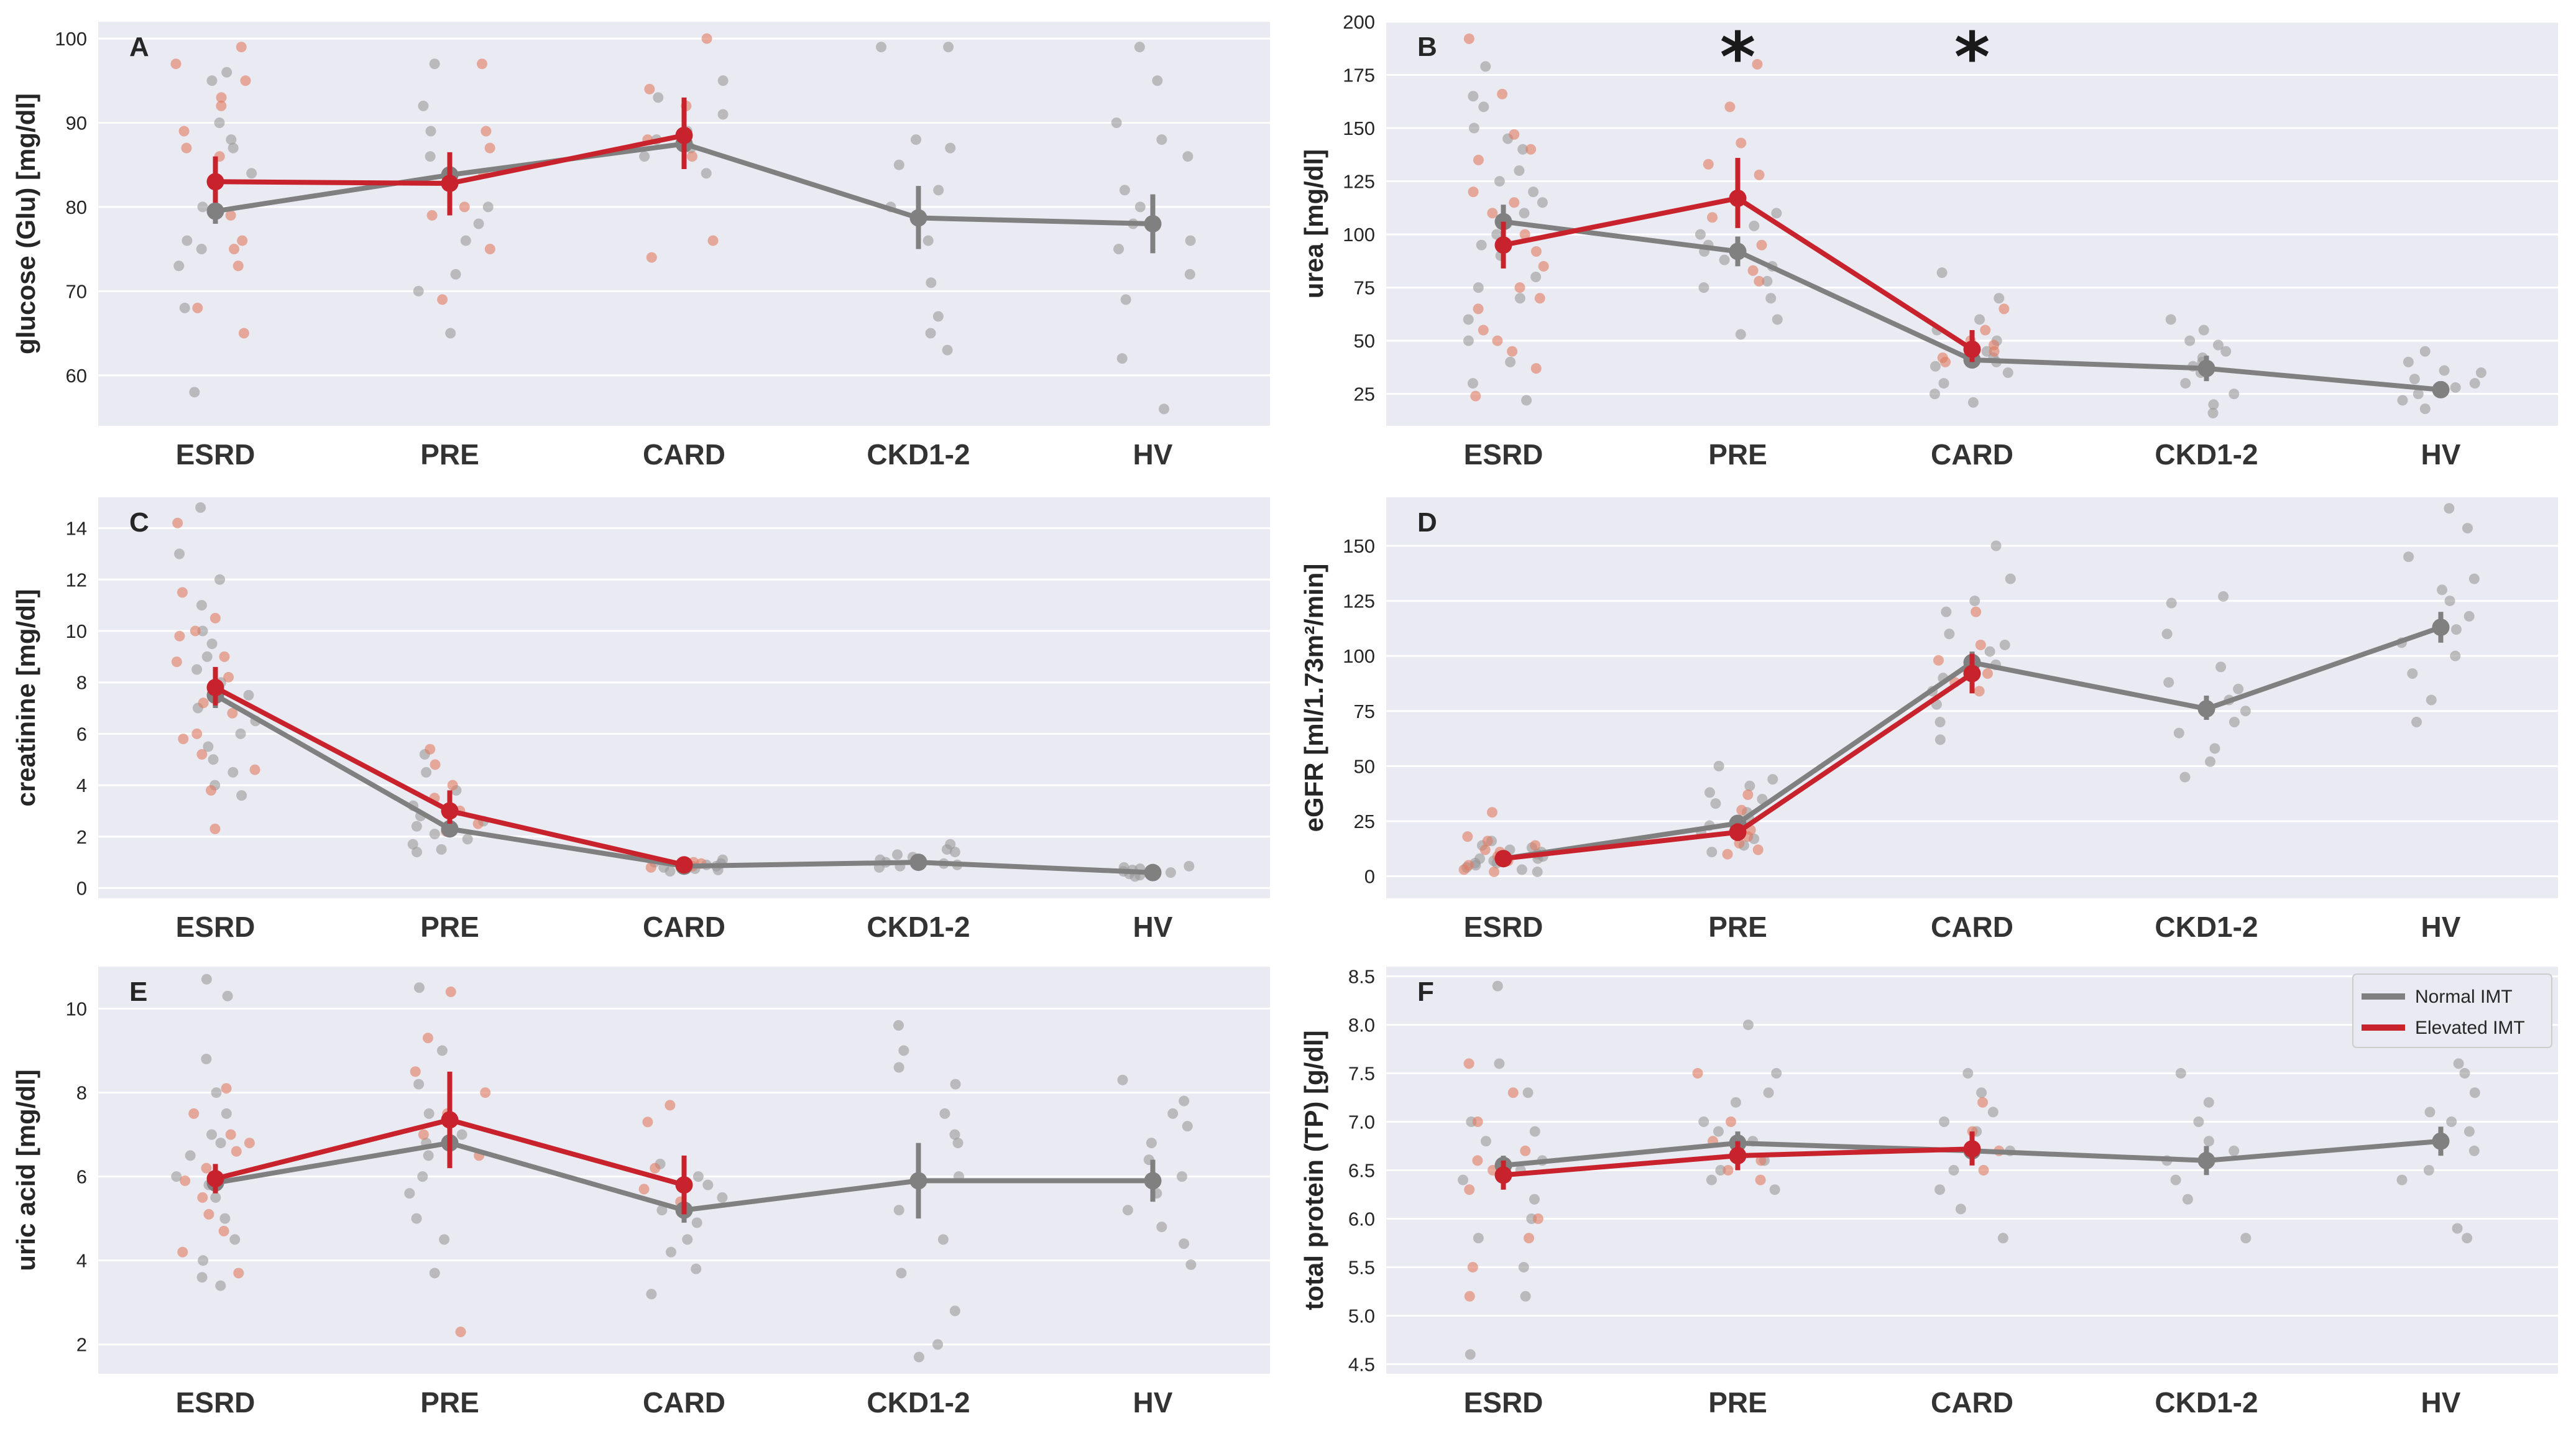  What do you see at coordinates (1737, 1402) in the screenshot?
I see `x-tick-label: PRE` at bounding box center [1737, 1402].